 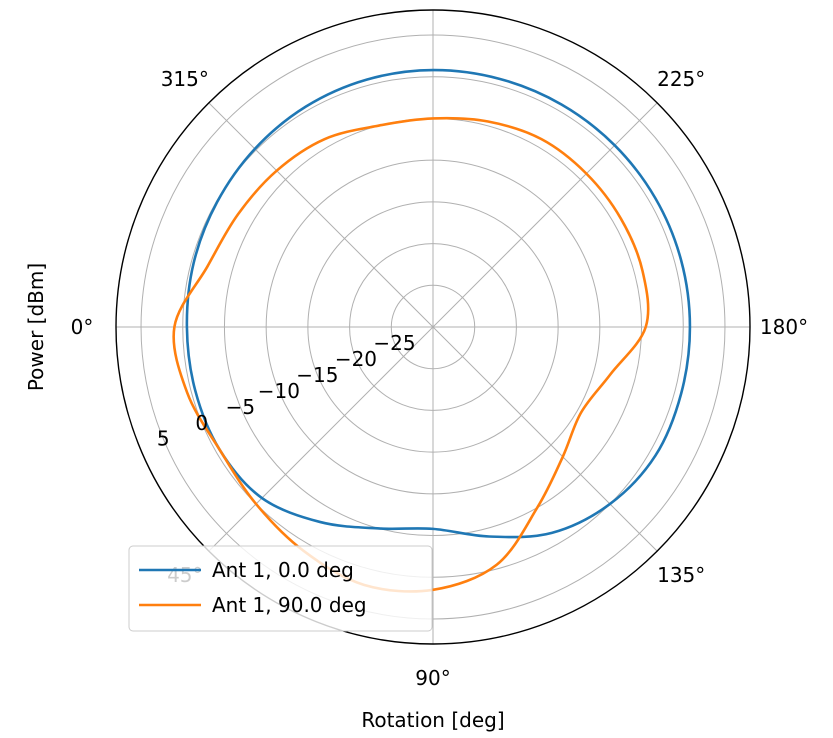 I want to click on radial-tick-label: −10, so click(x=279, y=391).